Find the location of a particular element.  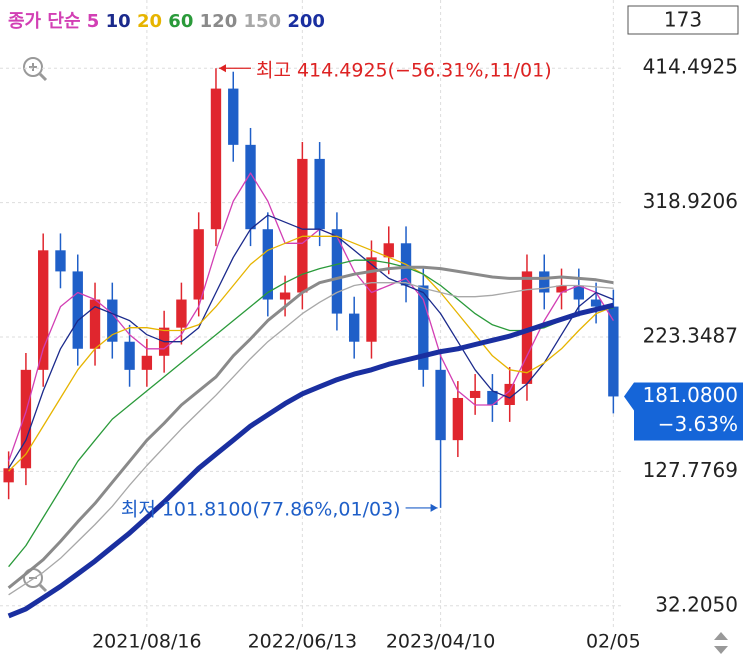

zoom-in is located at coordinates (35, 69).